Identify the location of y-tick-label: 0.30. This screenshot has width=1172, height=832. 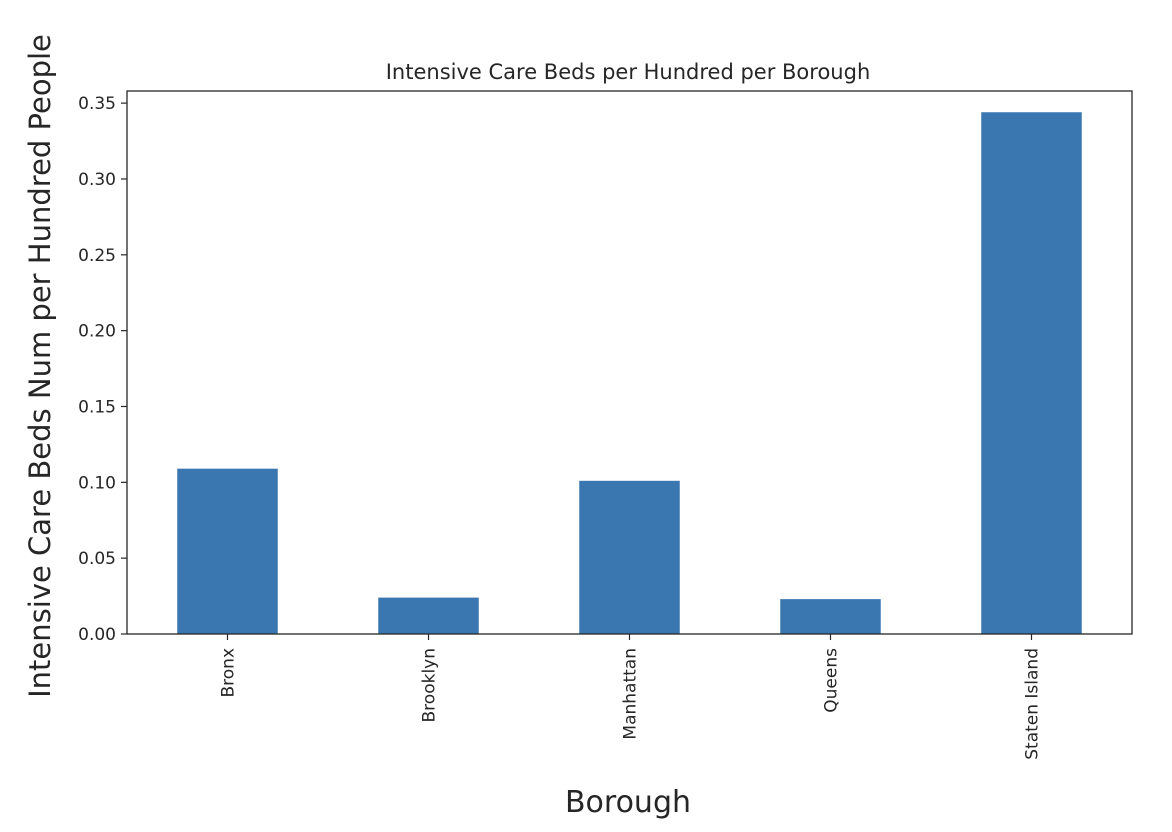
(97, 180).